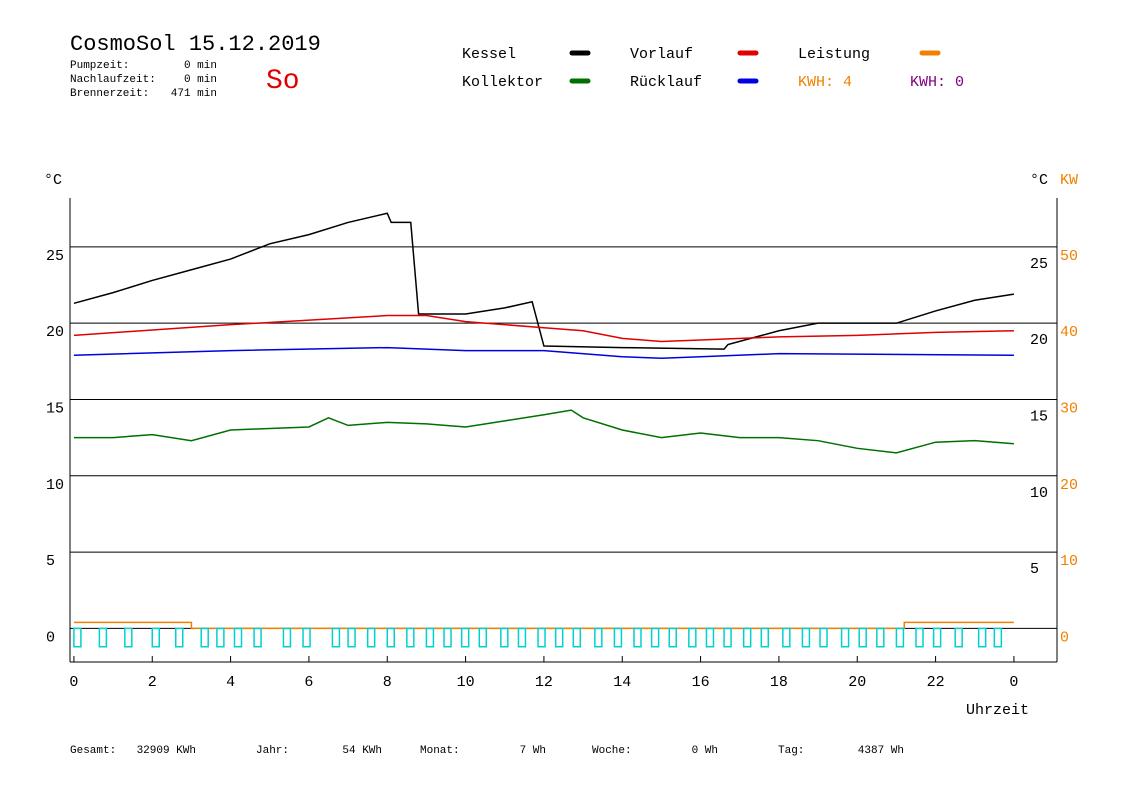 Image resolution: width=1148 pixels, height=812 pixels. Describe the element at coordinates (194, 94) in the screenshot. I see `stat-value: 471 min` at that location.